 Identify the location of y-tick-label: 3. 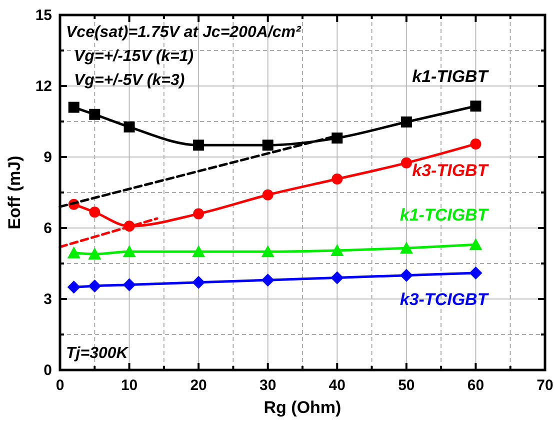
(48, 299).